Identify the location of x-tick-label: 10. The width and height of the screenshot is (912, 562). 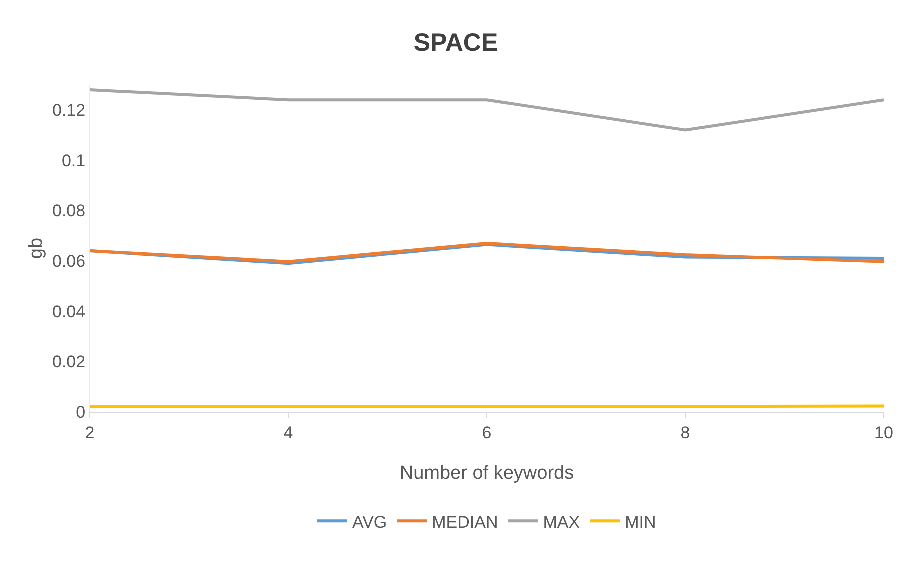
(884, 432).